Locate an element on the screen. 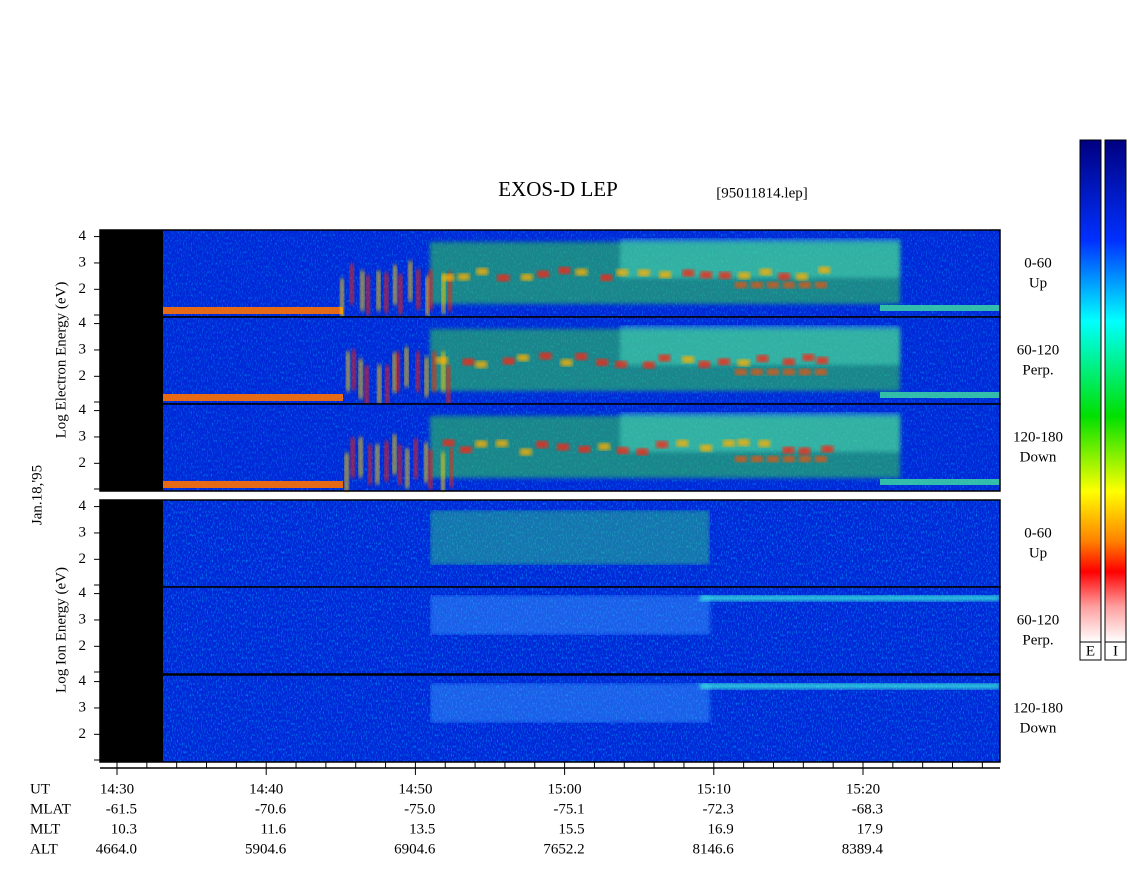 The width and height of the screenshot is (1130, 875). panel-direction: Up is located at coordinates (1038, 283).